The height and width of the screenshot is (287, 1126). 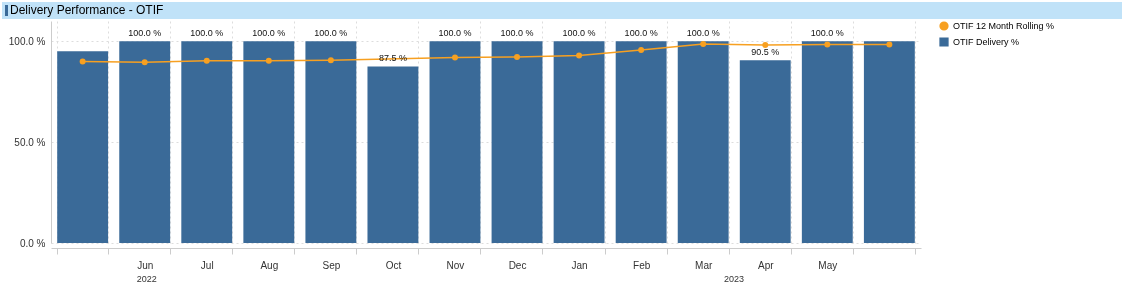 I want to click on y-tick-label: 0.0 %, so click(x=32, y=243).